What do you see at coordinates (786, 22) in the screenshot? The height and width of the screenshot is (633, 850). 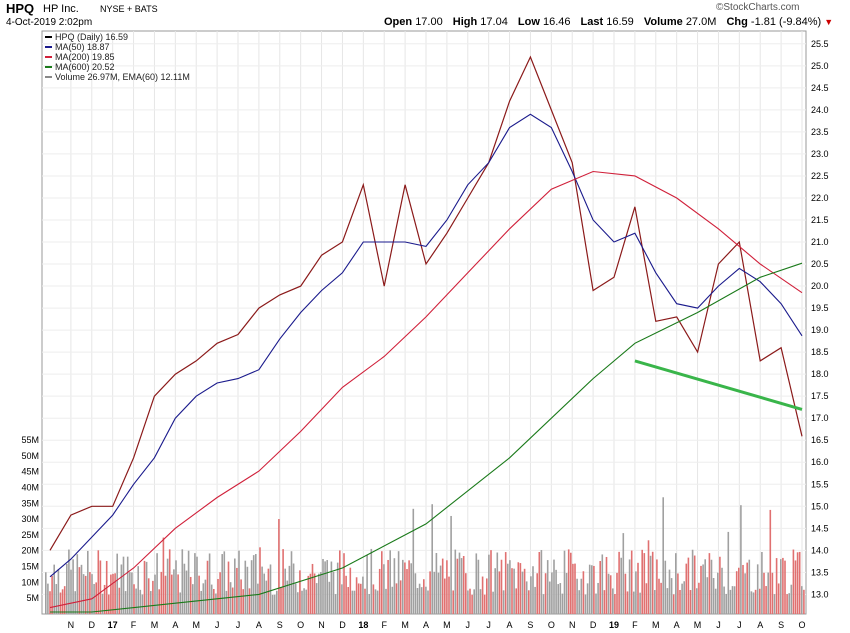 I see `change-value: -1.81 (-9.84%)` at bounding box center [786, 22].